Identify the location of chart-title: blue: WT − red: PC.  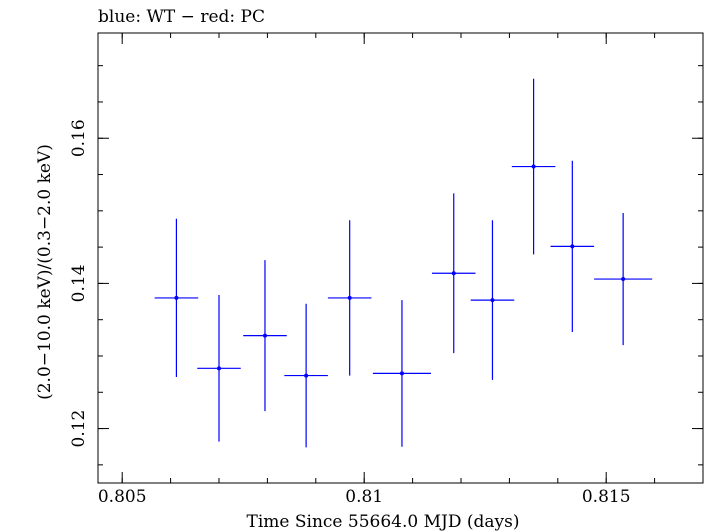
(181, 17).